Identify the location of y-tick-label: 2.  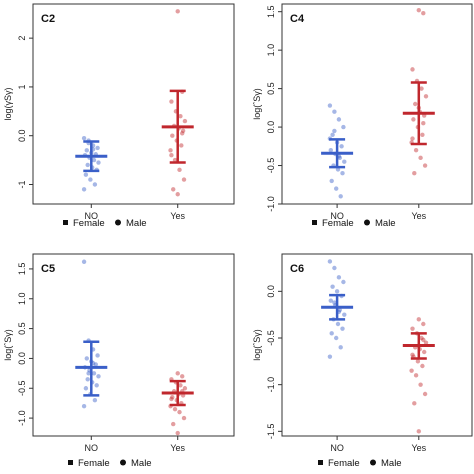
(22, 38).